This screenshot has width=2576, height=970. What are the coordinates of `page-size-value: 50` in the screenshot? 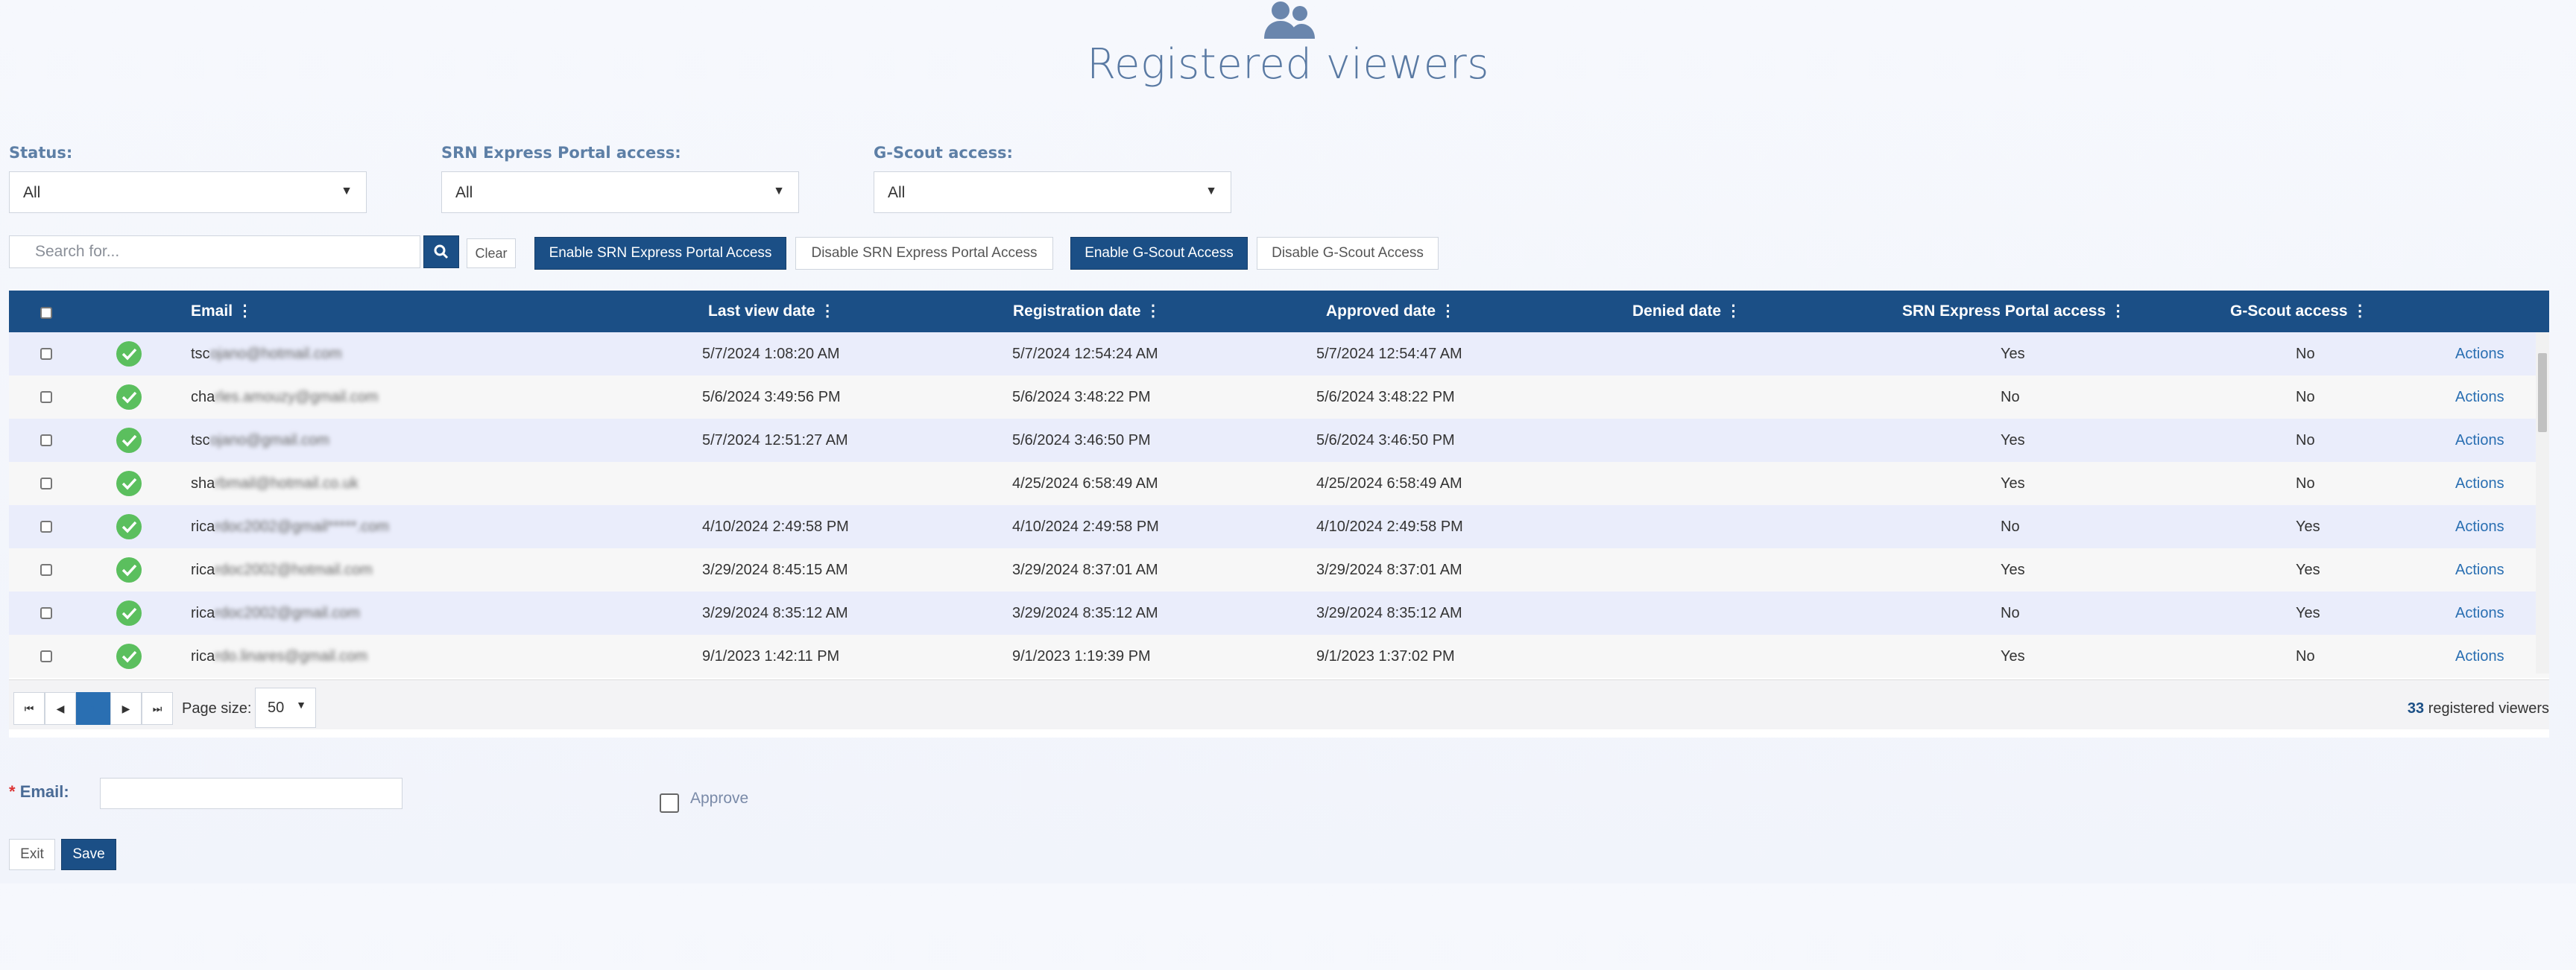 It's located at (276, 708).